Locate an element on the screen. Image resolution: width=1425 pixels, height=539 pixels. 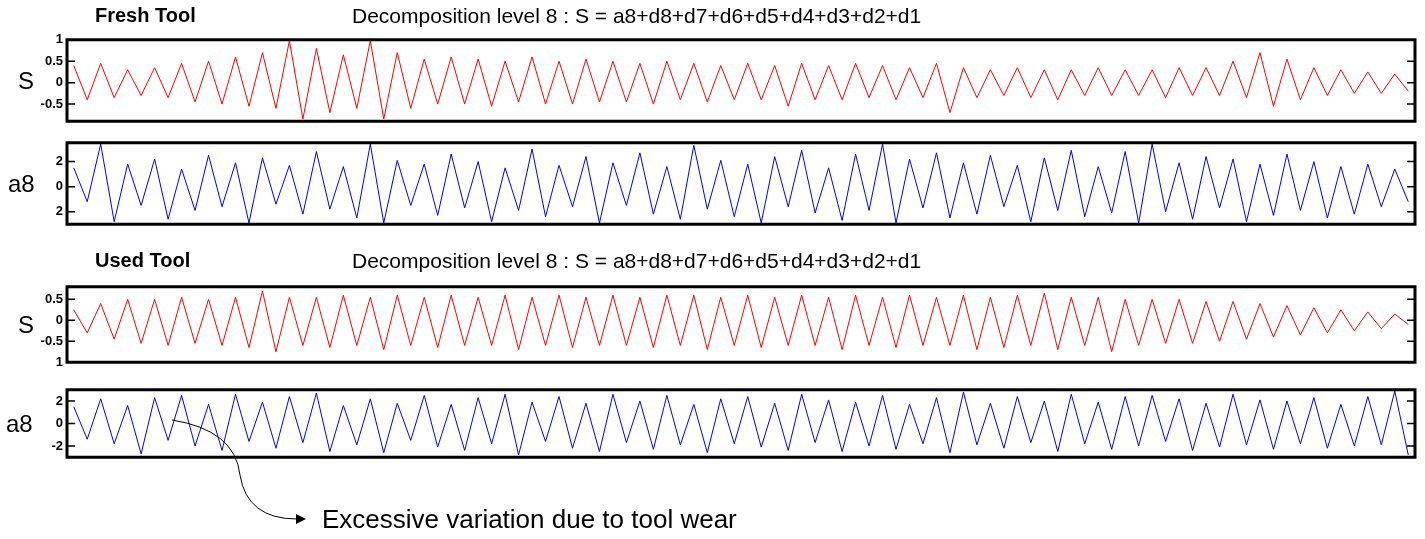
text: Excessive variation due to tool wear is located at coordinates (529, 519).